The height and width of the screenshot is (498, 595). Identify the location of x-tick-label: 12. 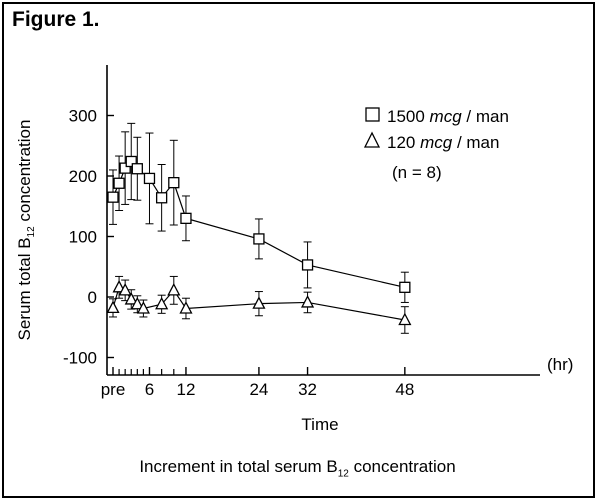
(185, 389).